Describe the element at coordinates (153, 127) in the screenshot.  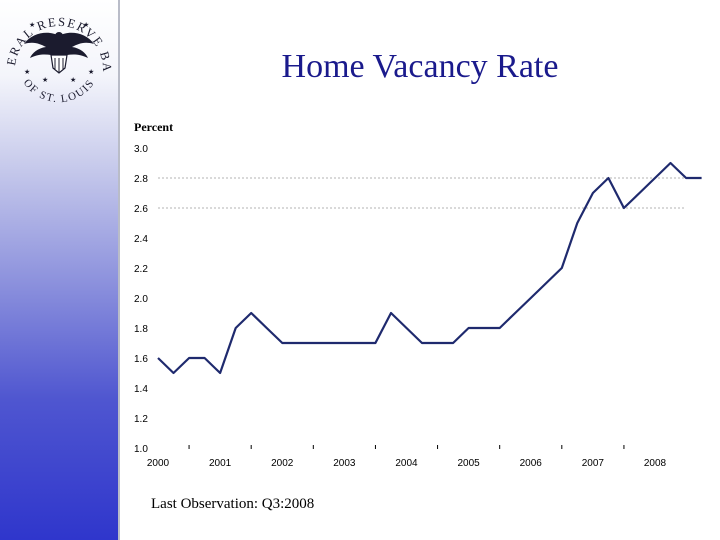
I see `y-axis-label: Percent` at that location.